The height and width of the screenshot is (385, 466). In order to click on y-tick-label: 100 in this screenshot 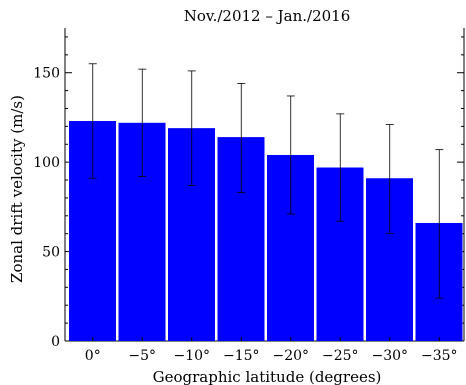, I will do `click(46, 163)`.